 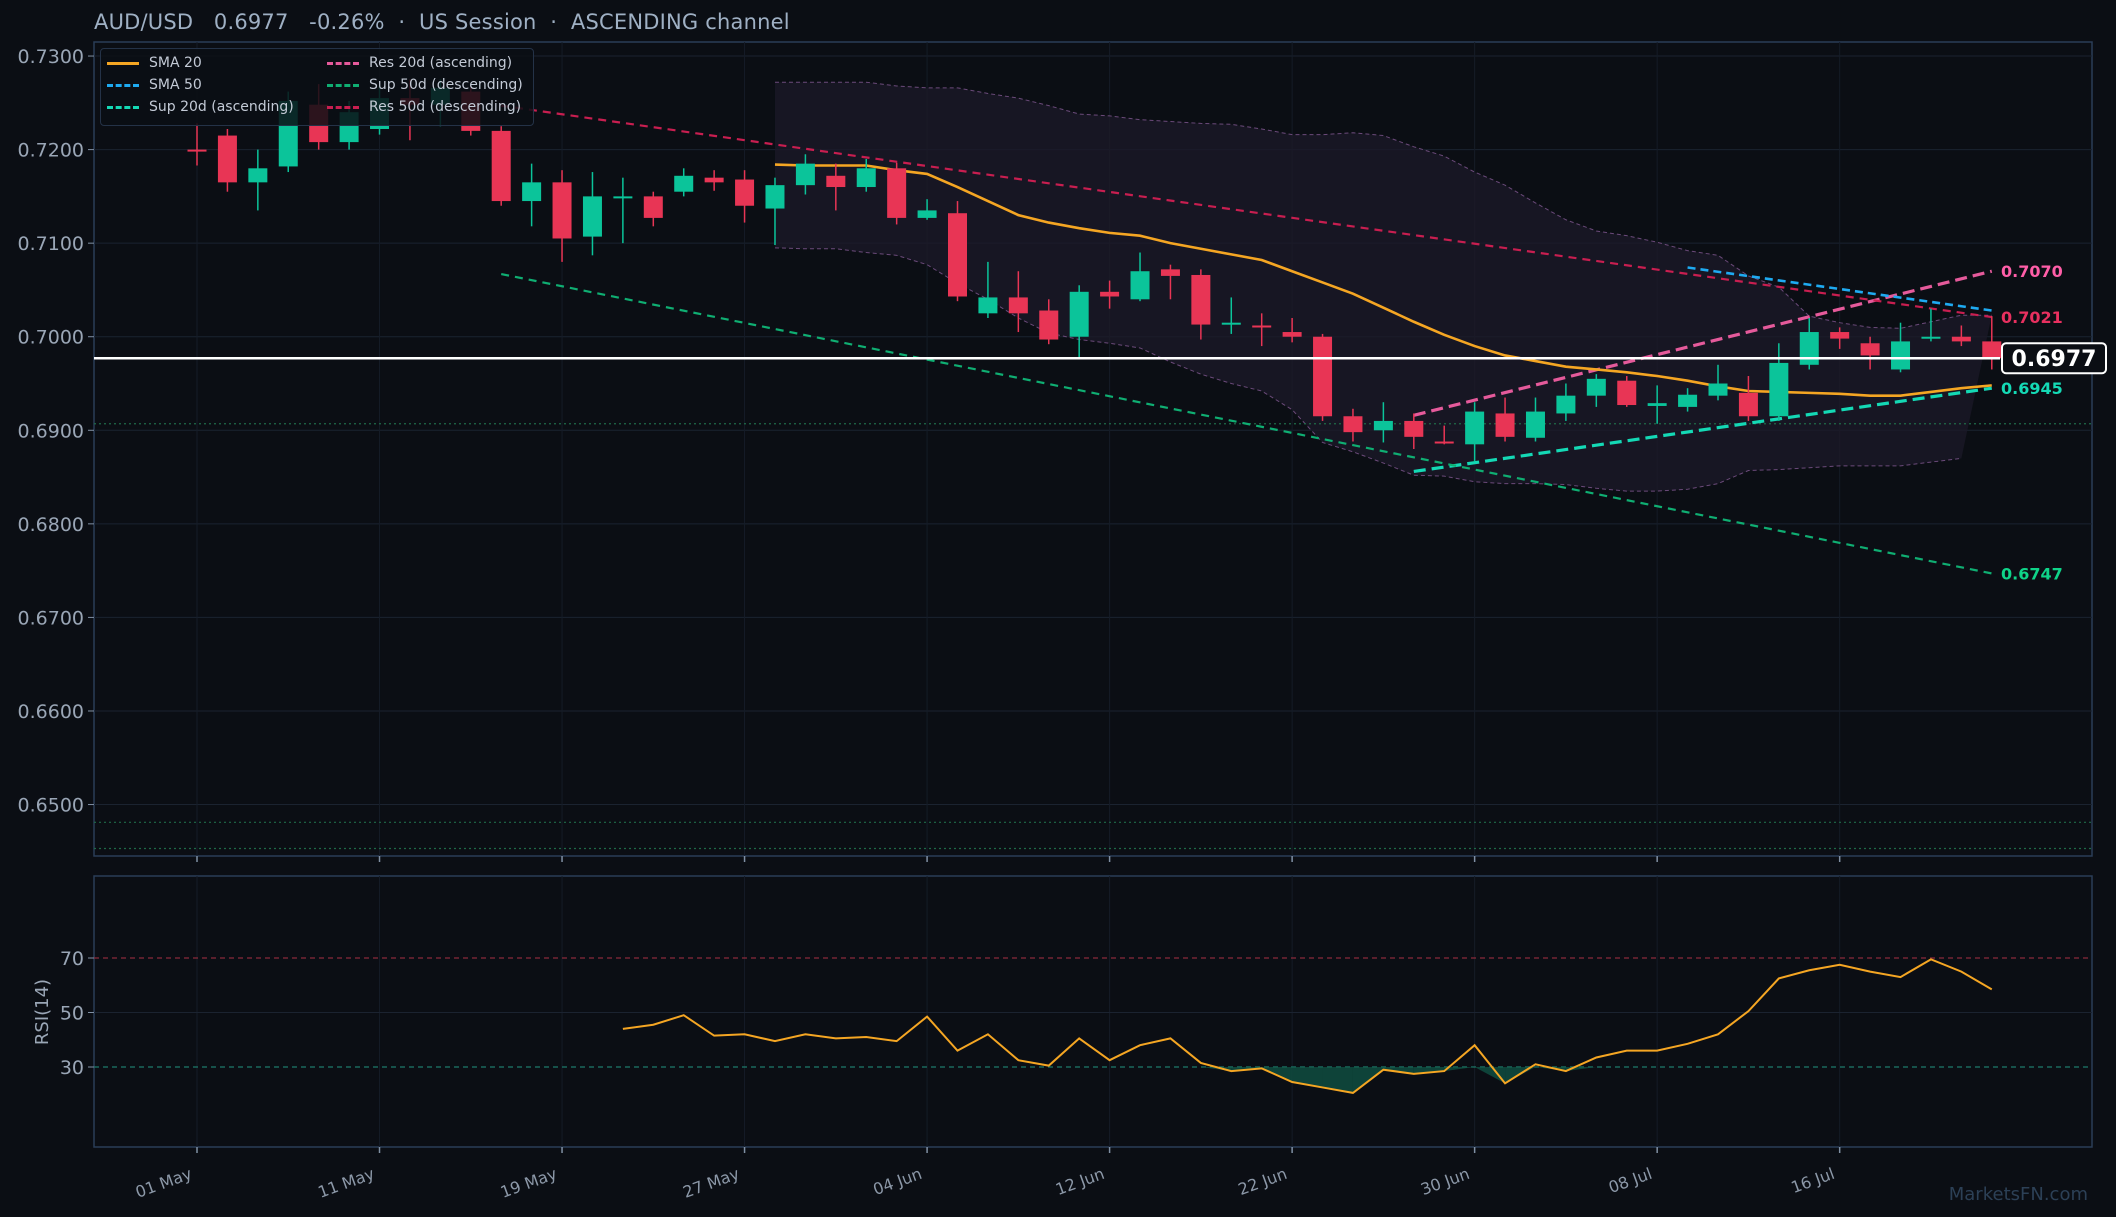 What do you see at coordinates (51, 712) in the screenshot?
I see `y-tick-label: 0.6600` at bounding box center [51, 712].